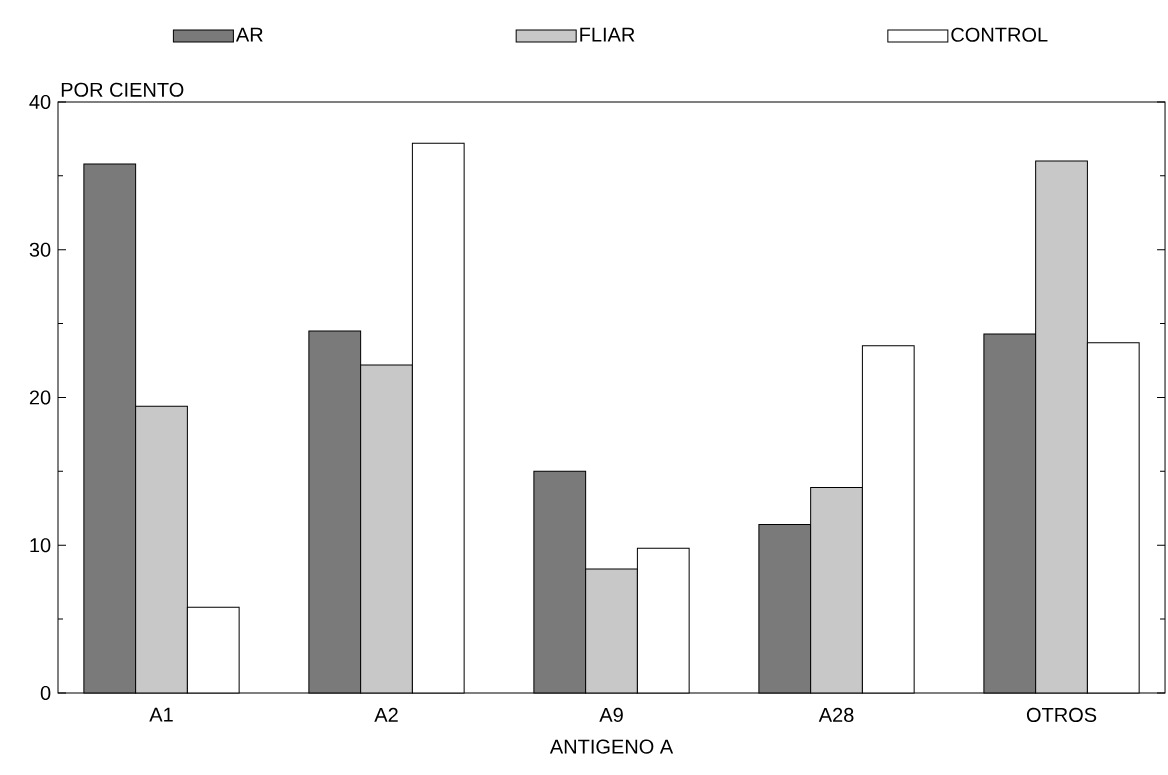 This screenshot has height=775, width=1168. Describe the element at coordinates (45, 693) in the screenshot. I see `y-tick-label: 0` at that location.